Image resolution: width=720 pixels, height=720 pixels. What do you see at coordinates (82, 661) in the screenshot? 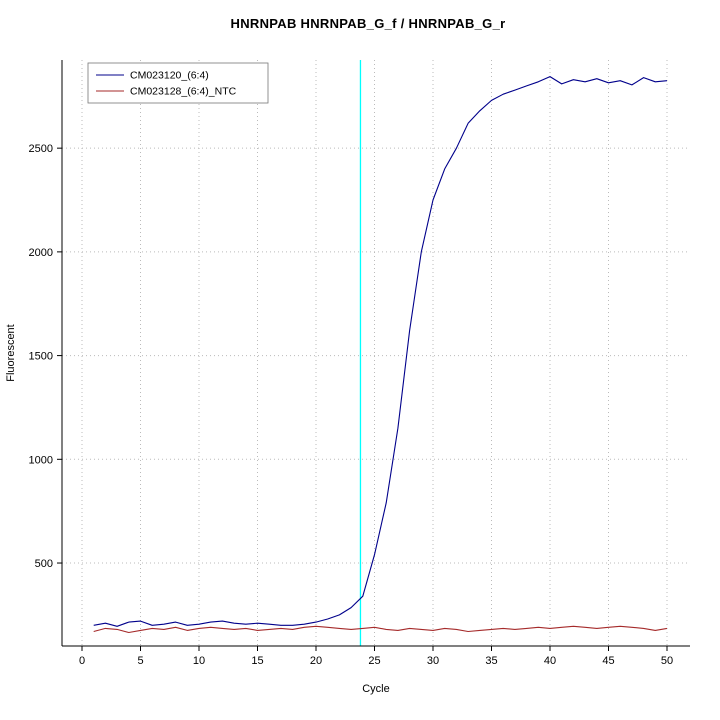
I see `x-tick-label: 0` at bounding box center [82, 661].